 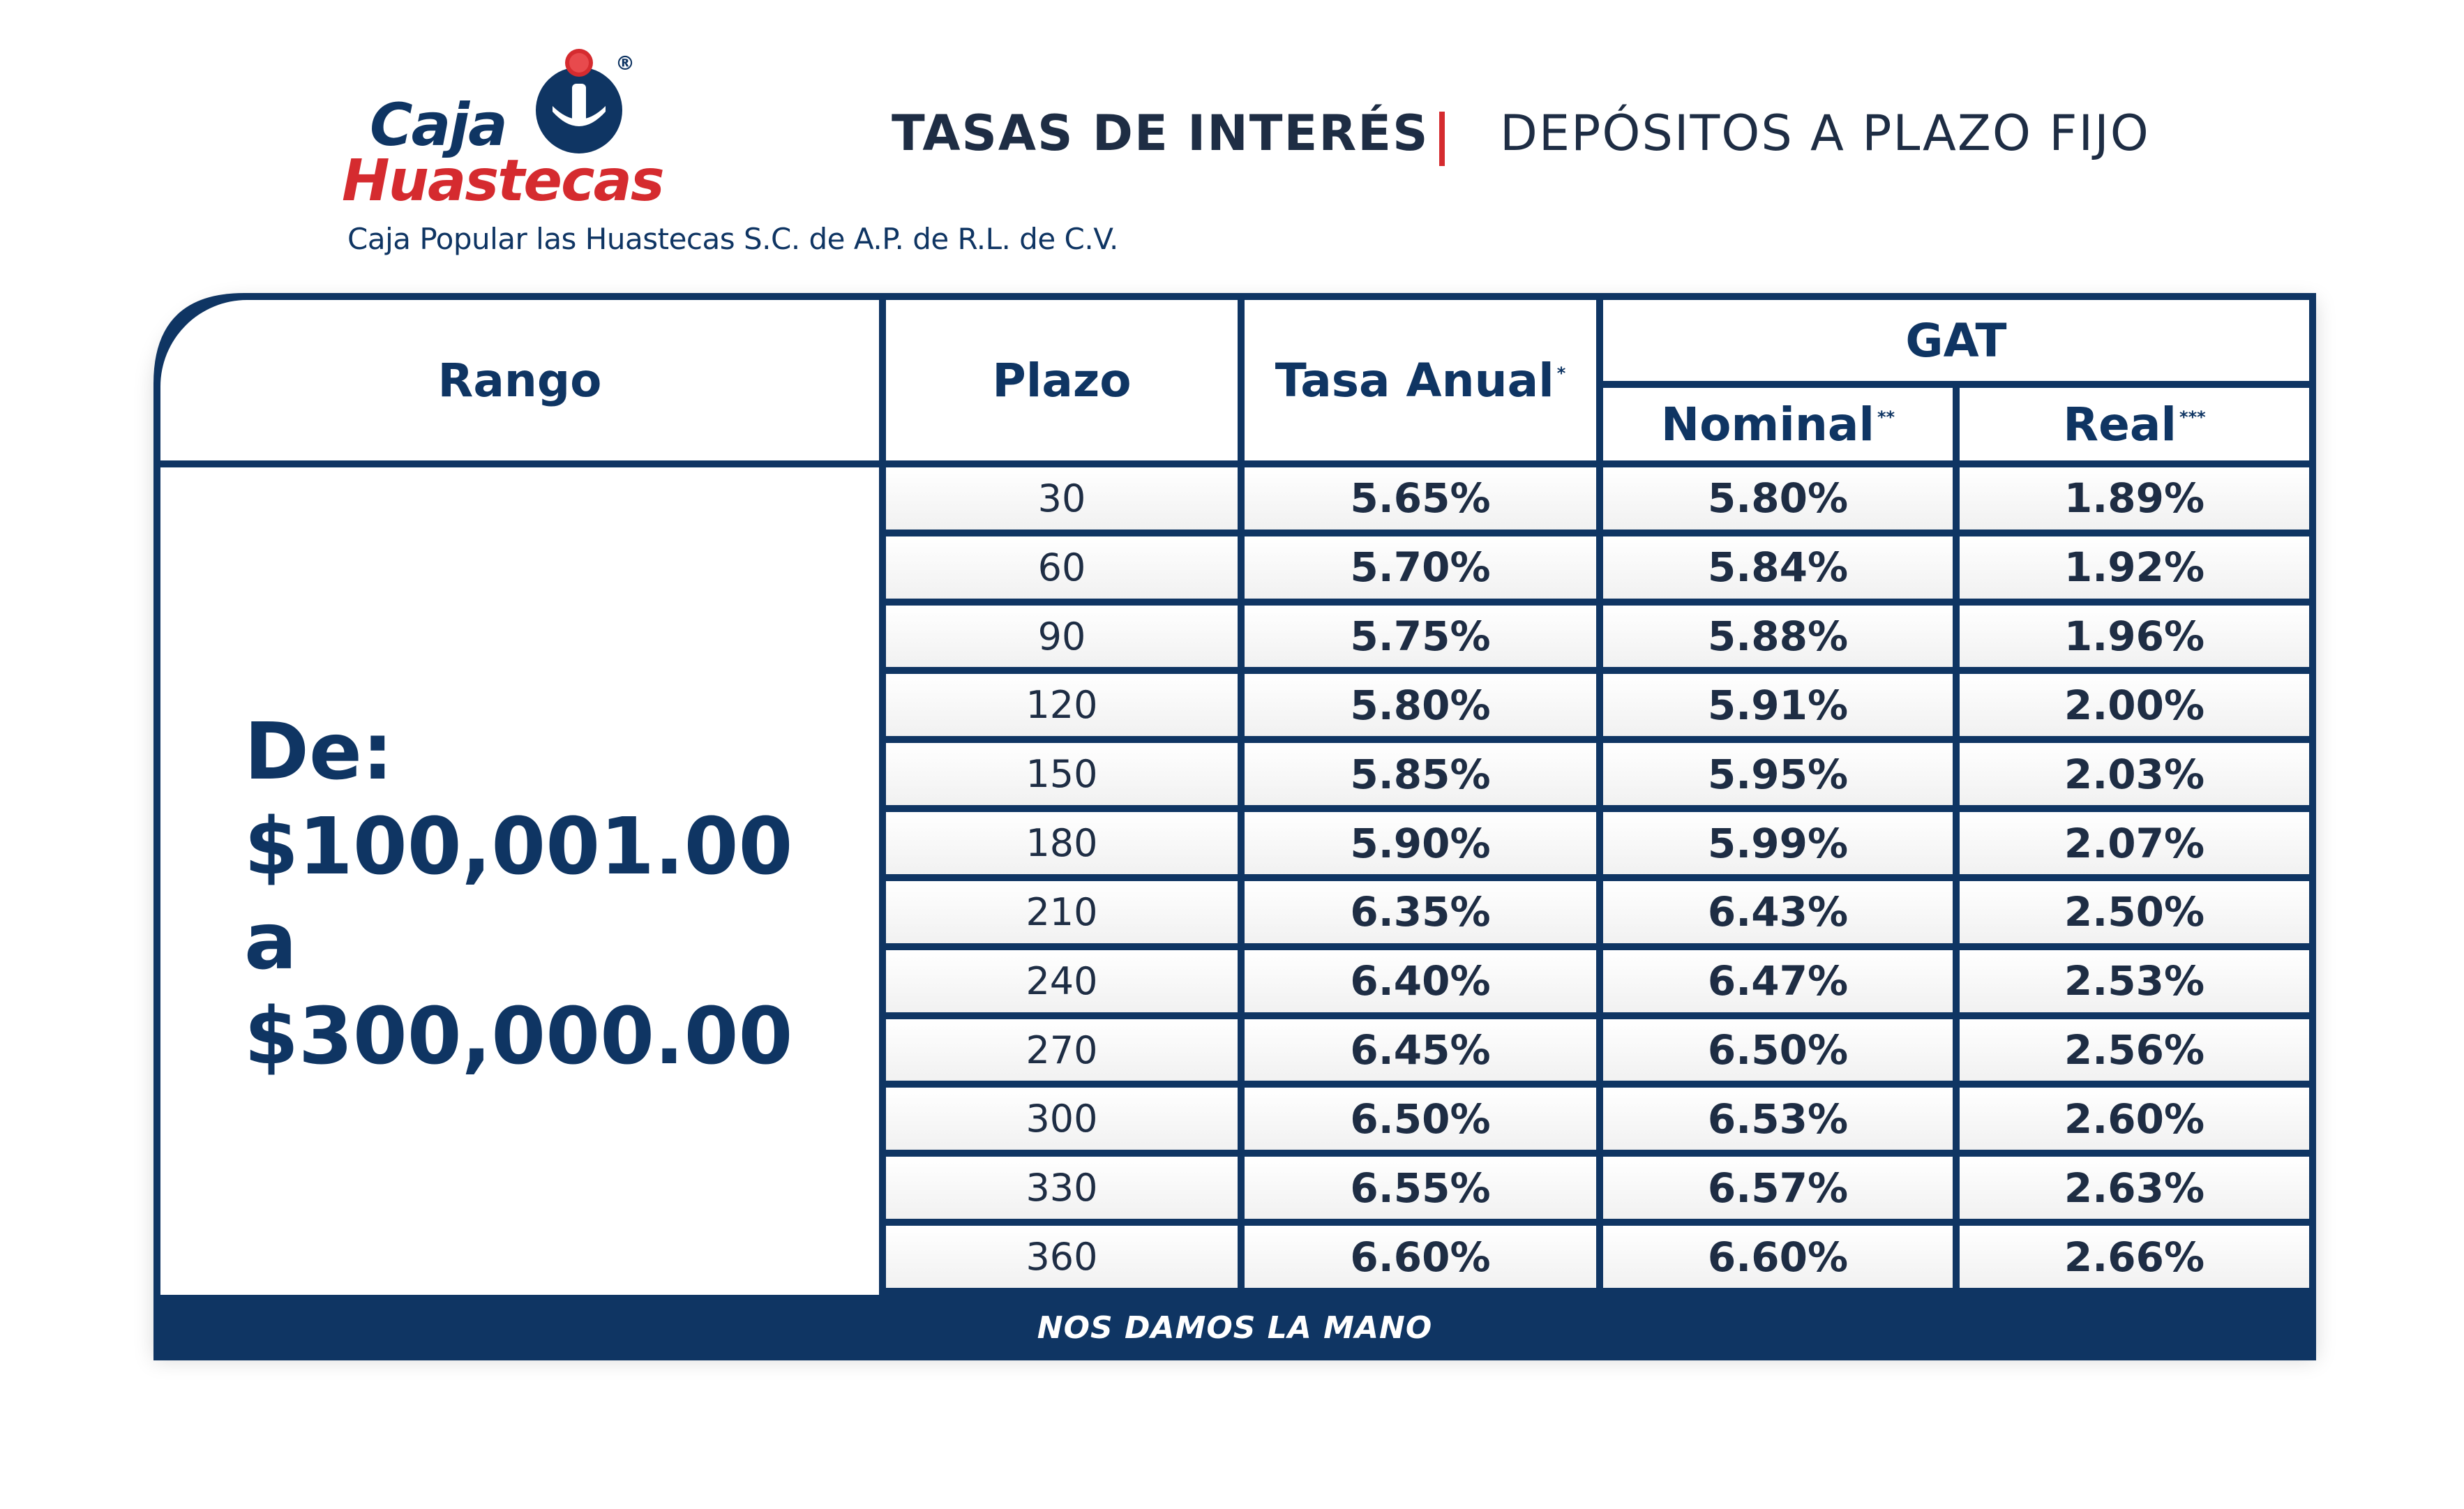 I want to click on plazo-cell: 120, so click(x=1062, y=705).